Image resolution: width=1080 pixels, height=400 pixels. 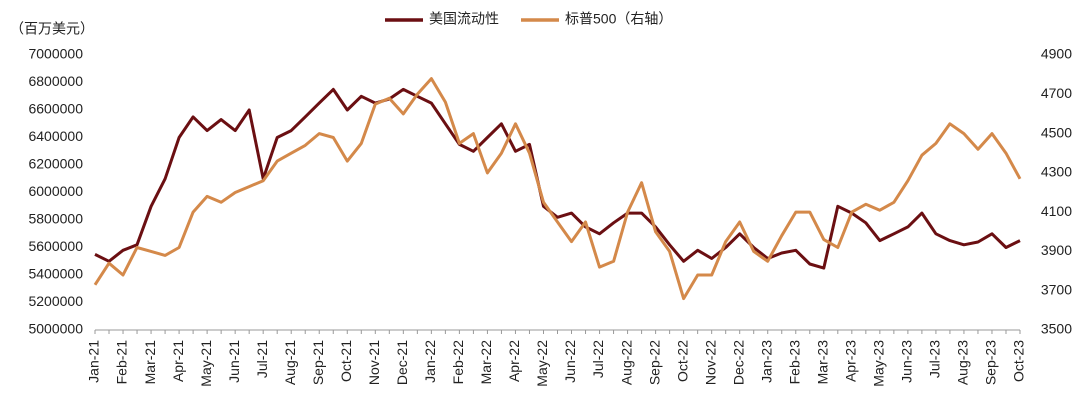 What do you see at coordinates (935, 359) in the screenshot?
I see `x-tick-label: Jul-23` at bounding box center [935, 359].